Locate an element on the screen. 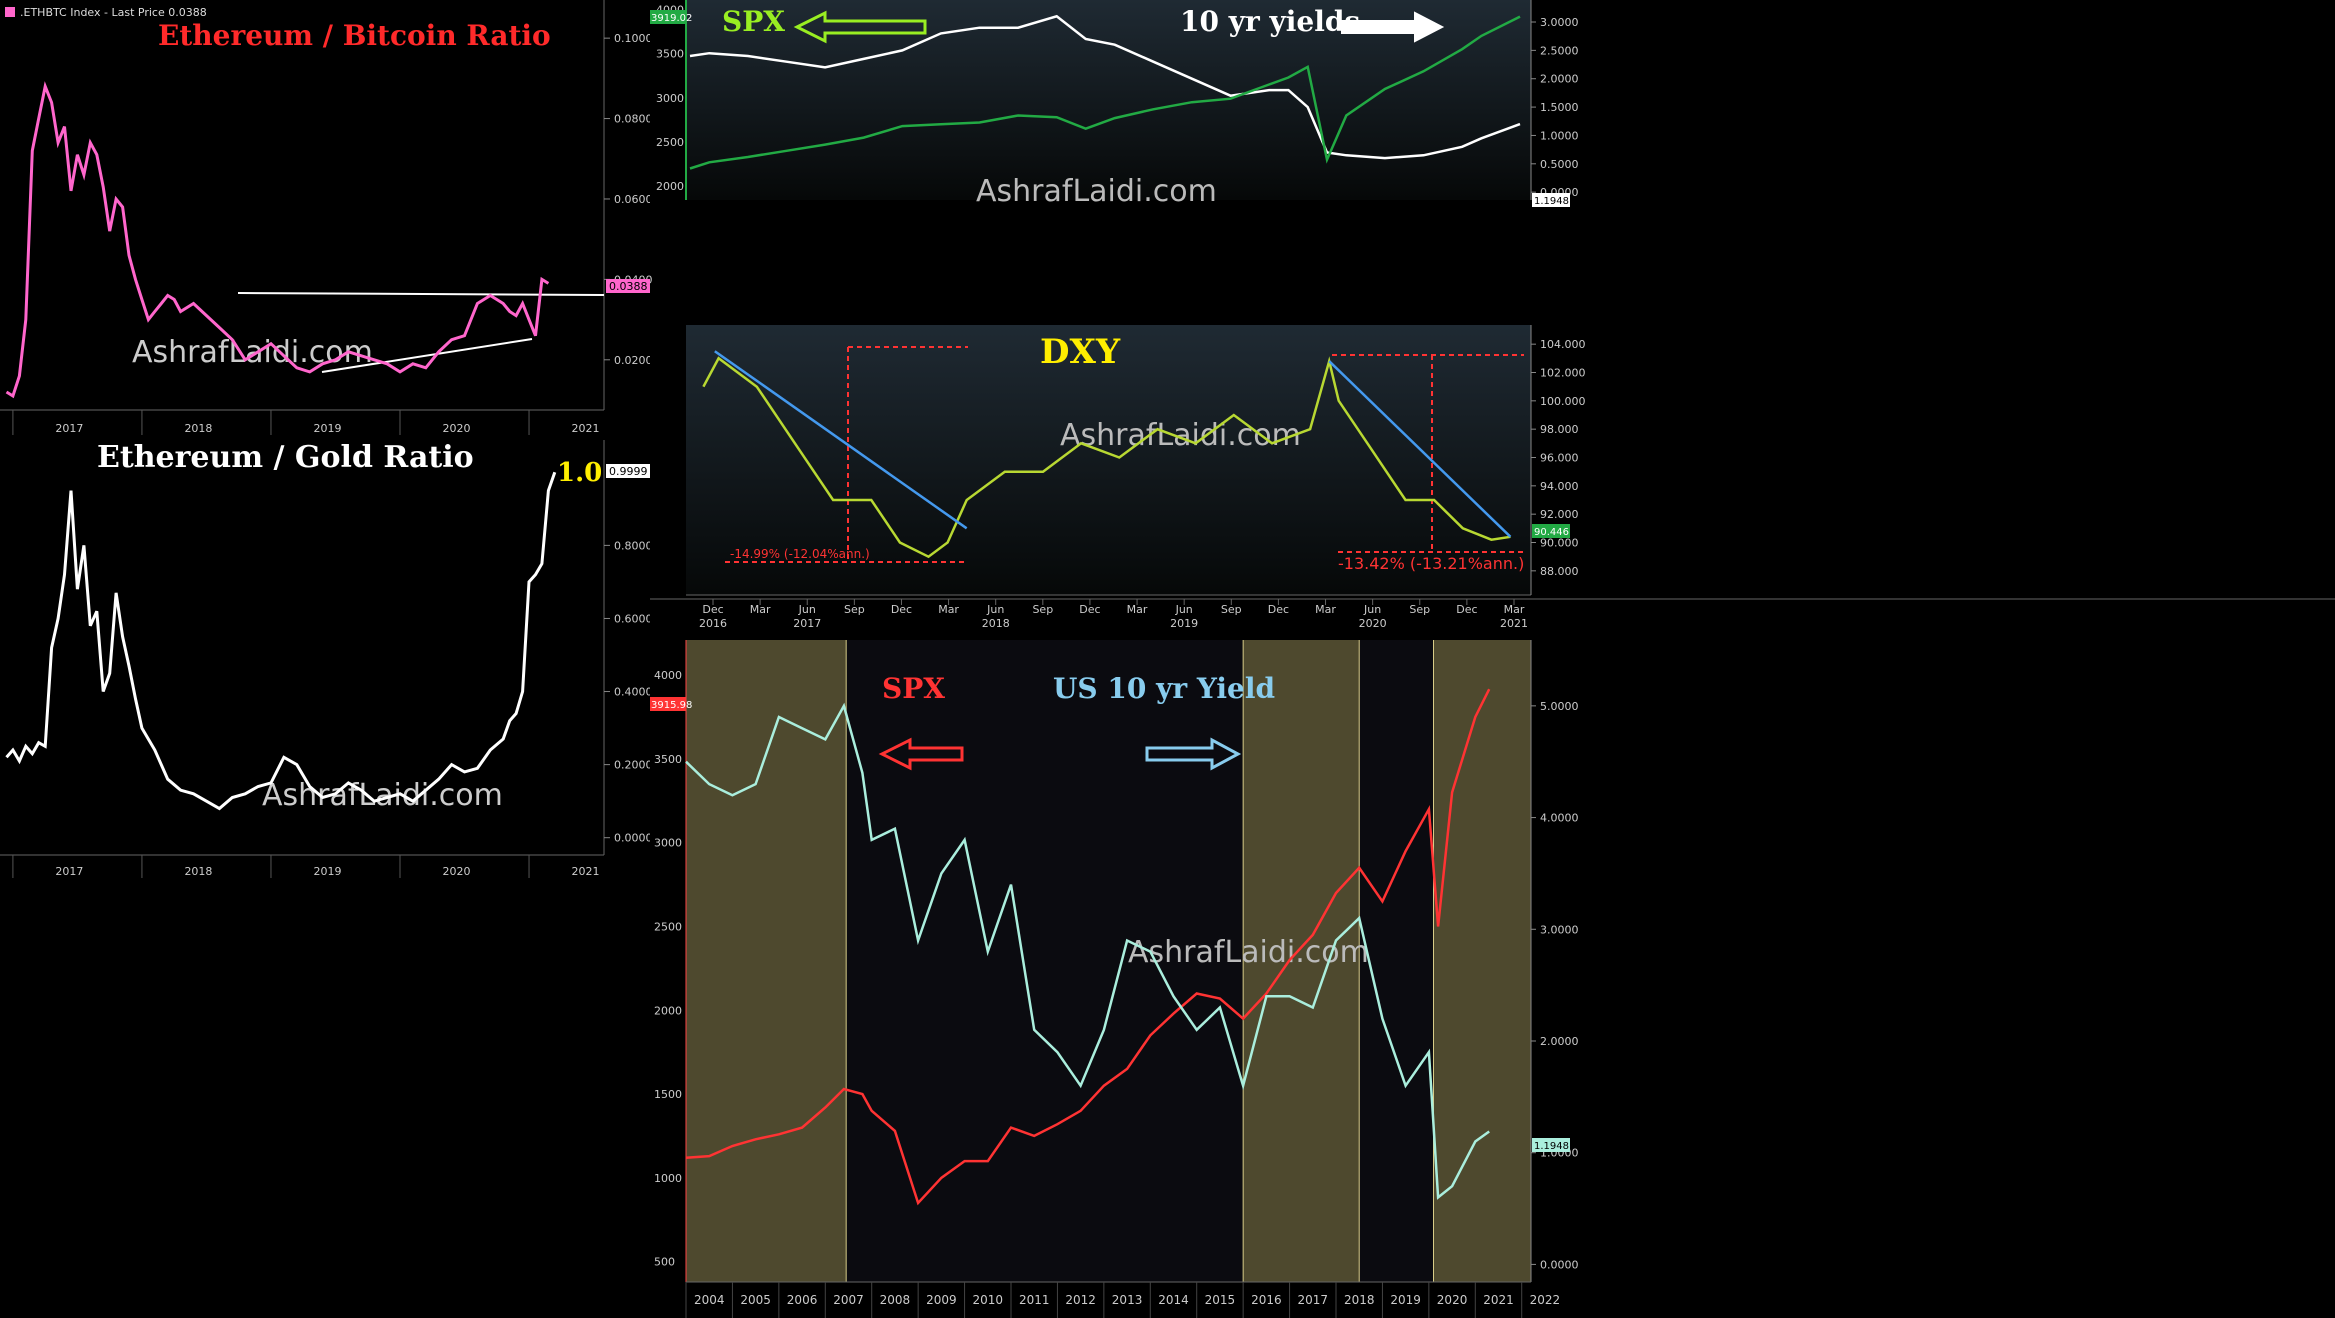 Image resolution: width=2335 pixels, height=1318 pixels. chart-header: .ETHBTC Index - Last Price 0.0388 is located at coordinates (113, 12).